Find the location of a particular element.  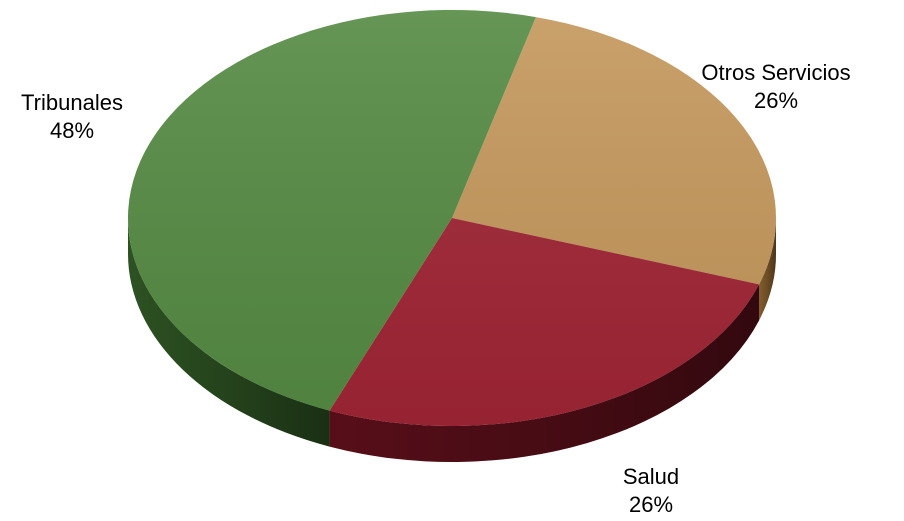

slice-label: Salud is located at coordinates (651, 476).